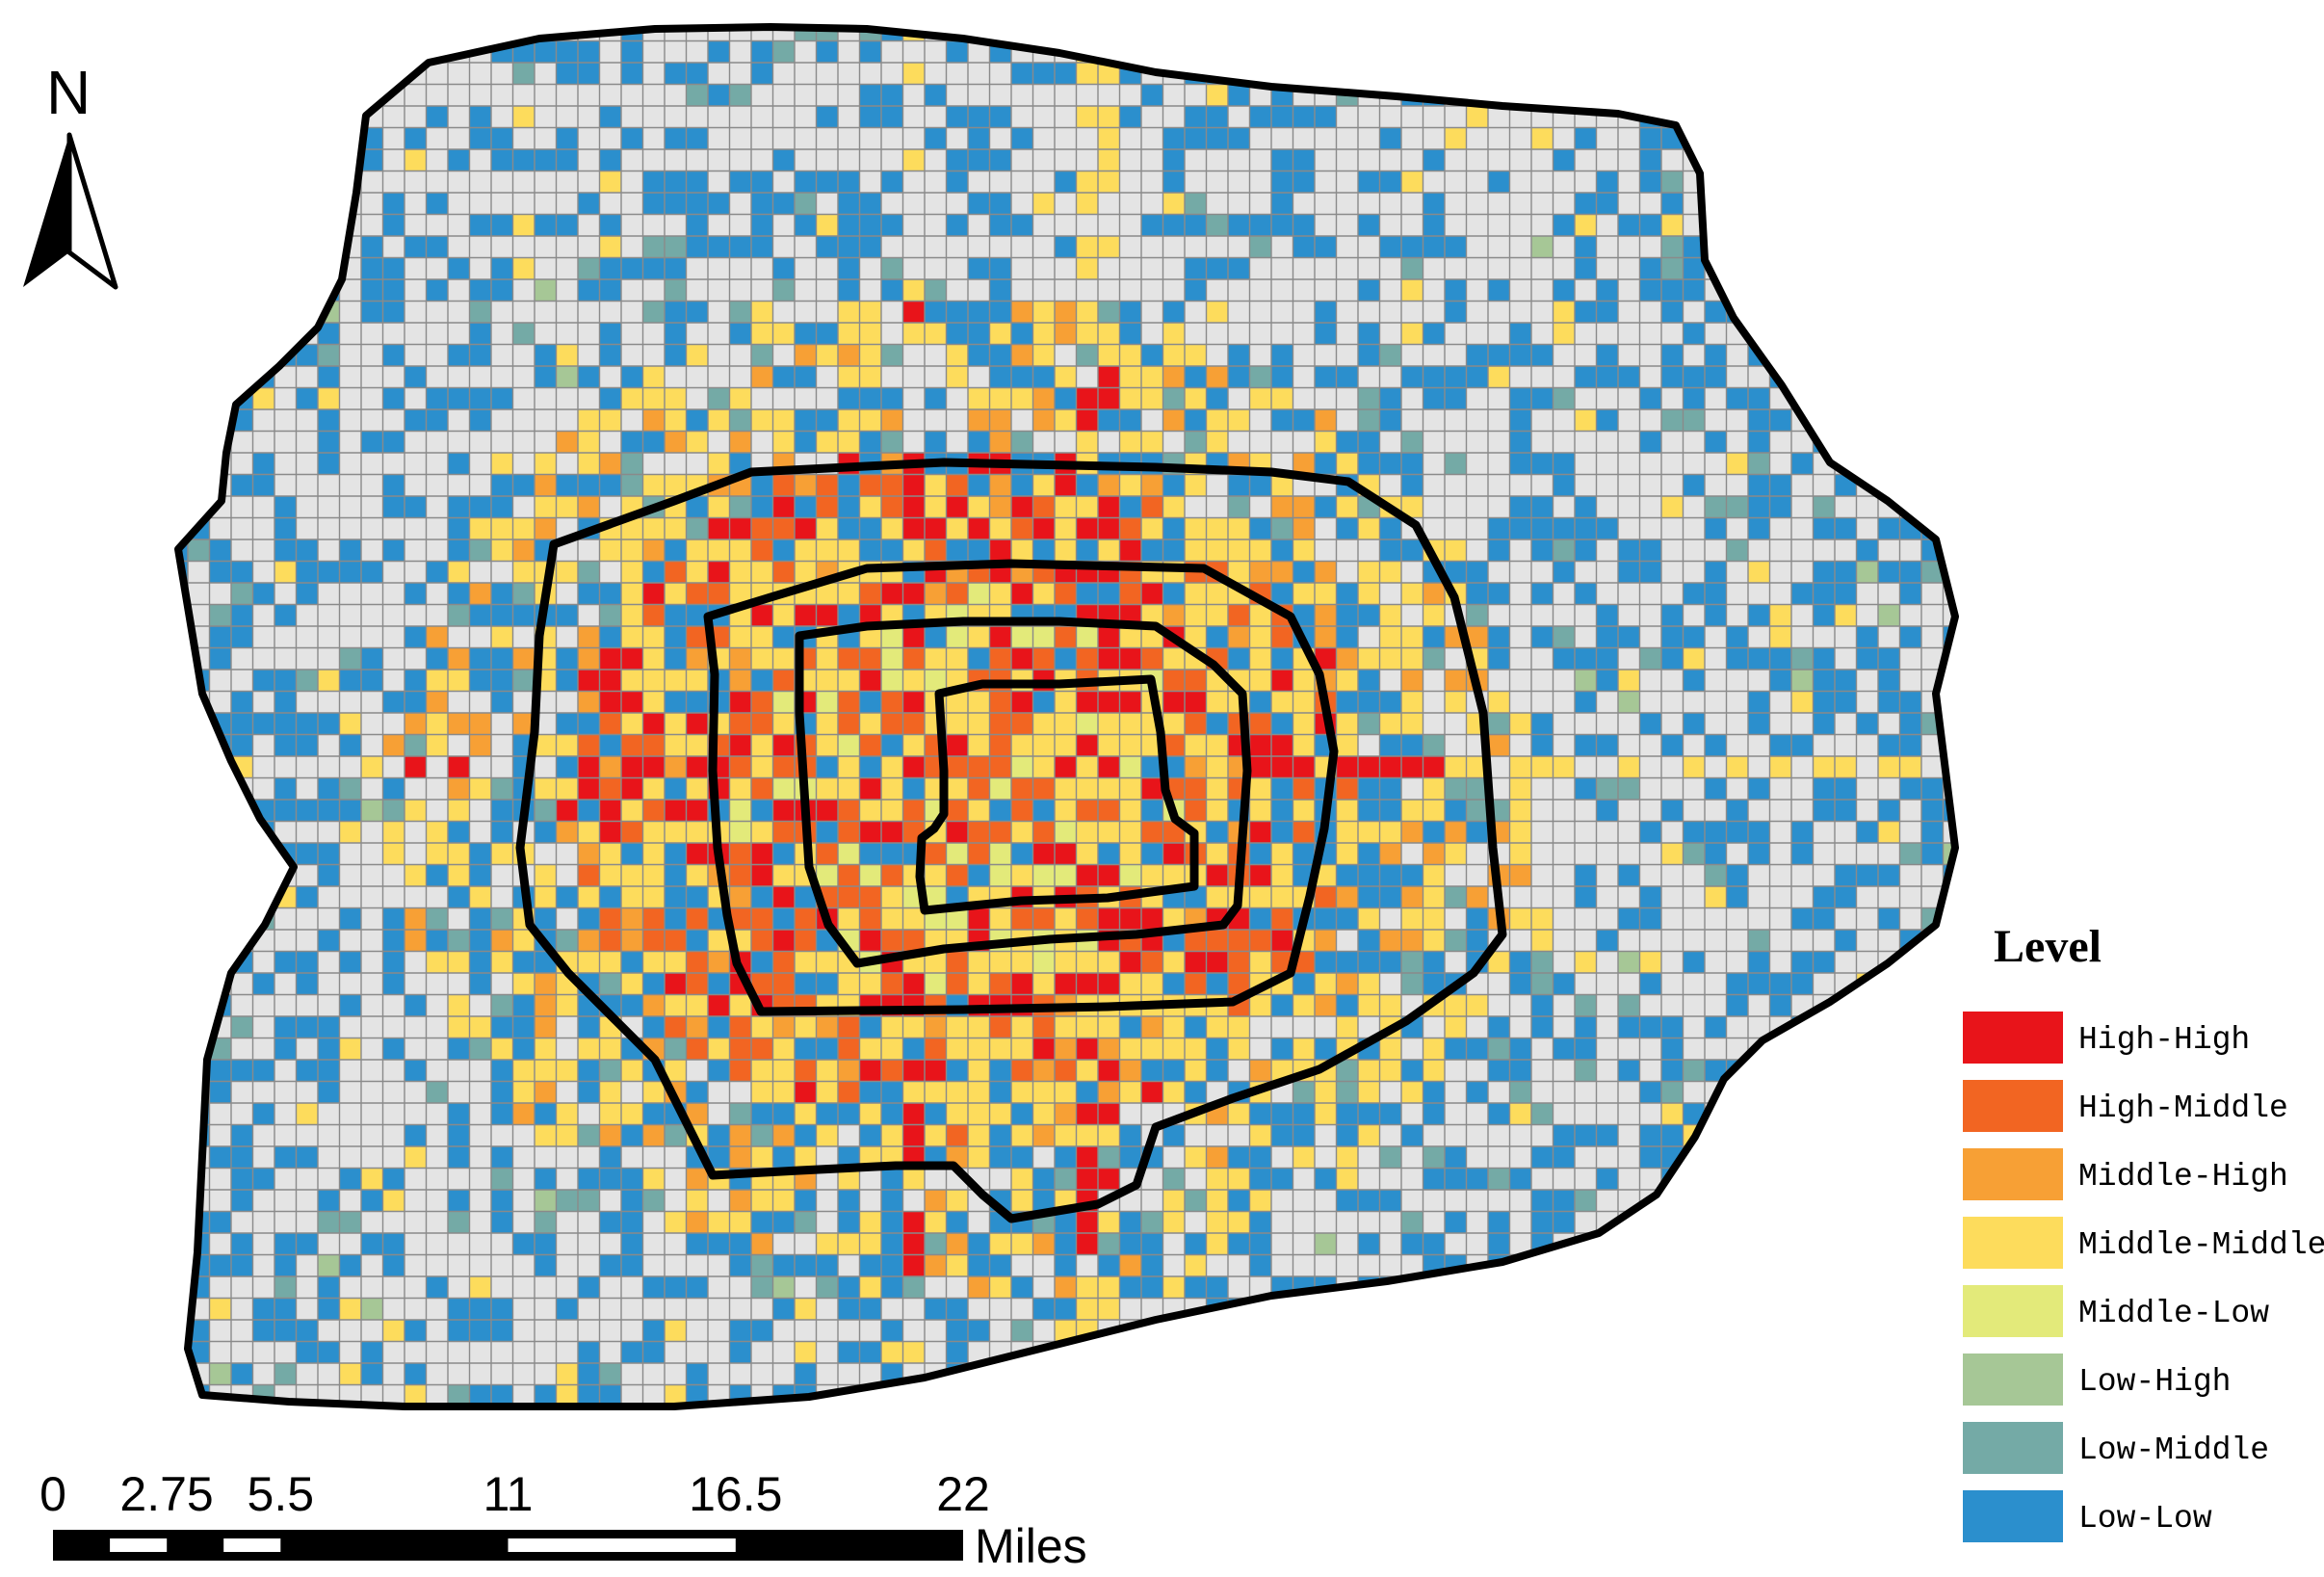  What do you see at coordinates (2173, 1450) in the screenshot?
I see `legend-label: Low-Middle` at bounding box center [2173, 1450].